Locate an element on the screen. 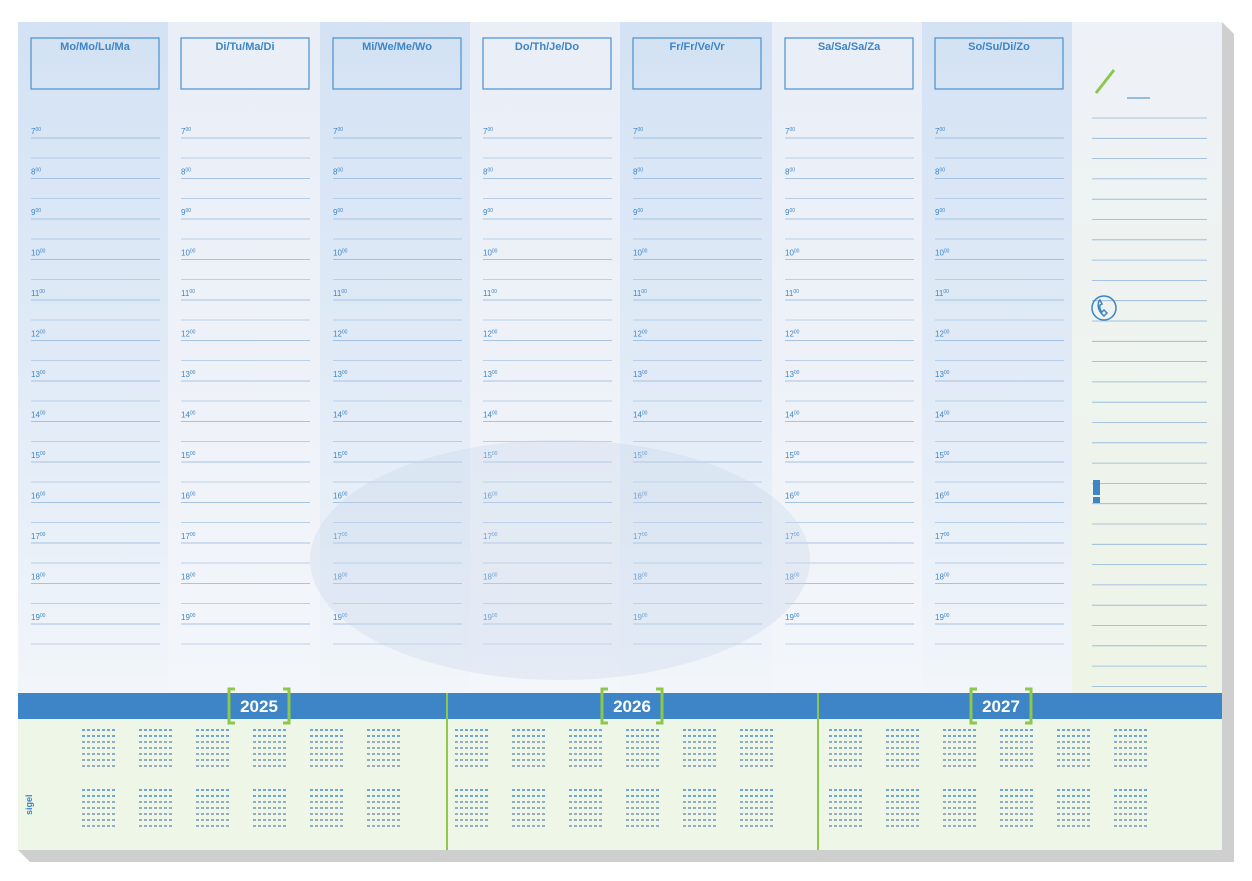 The image size is (1252, 881). year: 2026 is located at coordinates (632, 706).